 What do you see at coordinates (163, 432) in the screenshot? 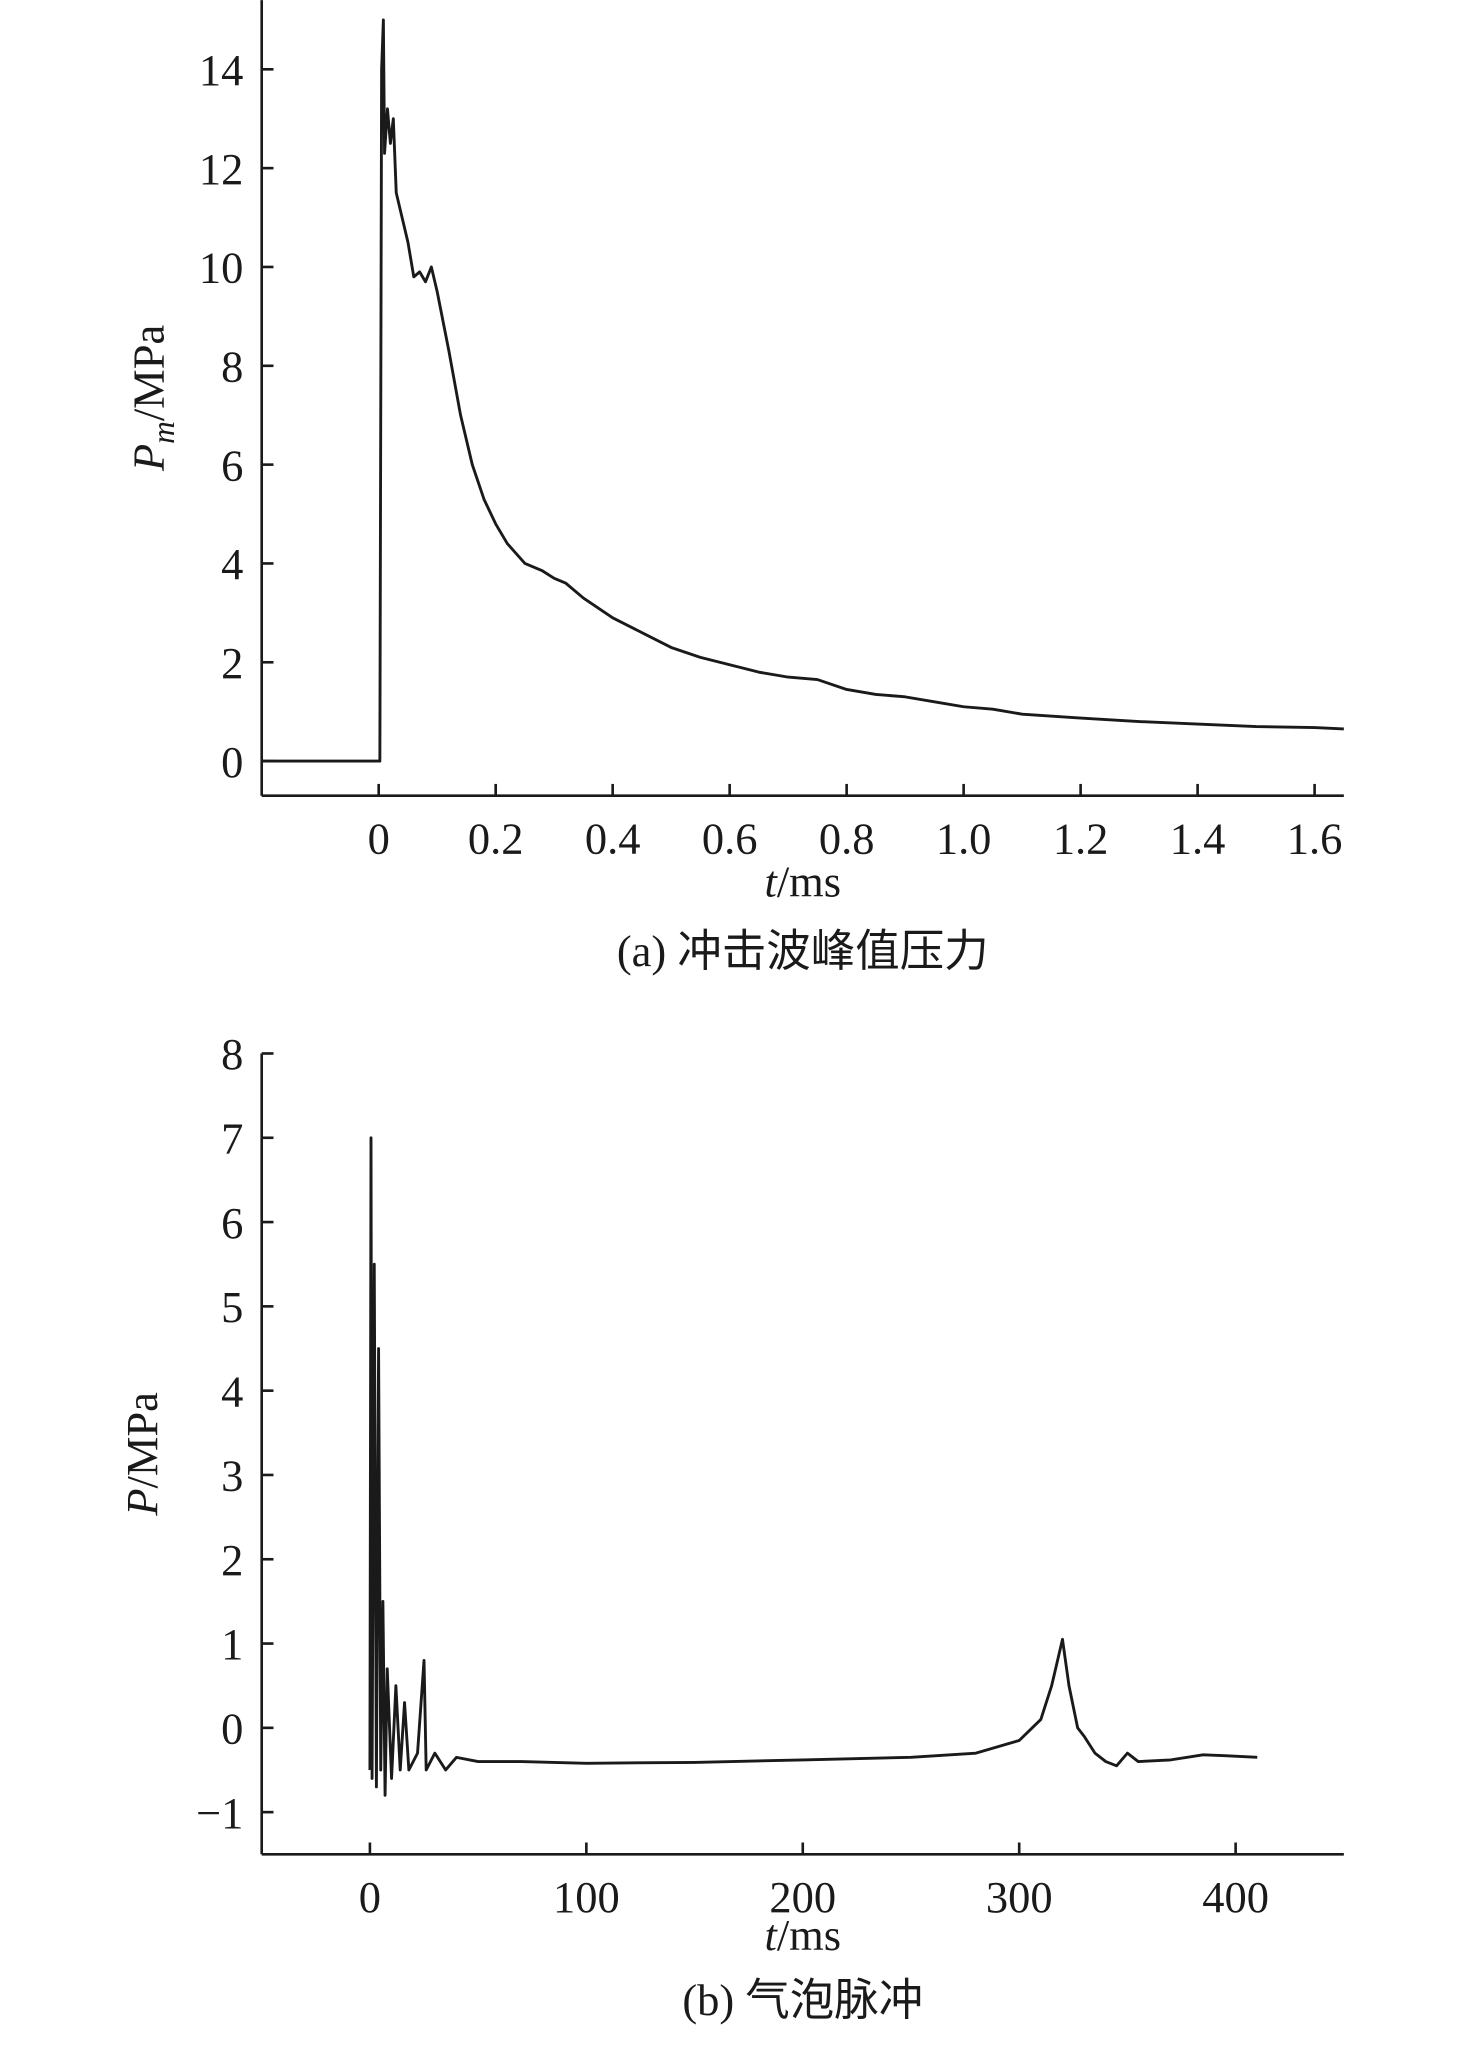
I see `y-axis-subscript: m` at bounding box center [163, 432].